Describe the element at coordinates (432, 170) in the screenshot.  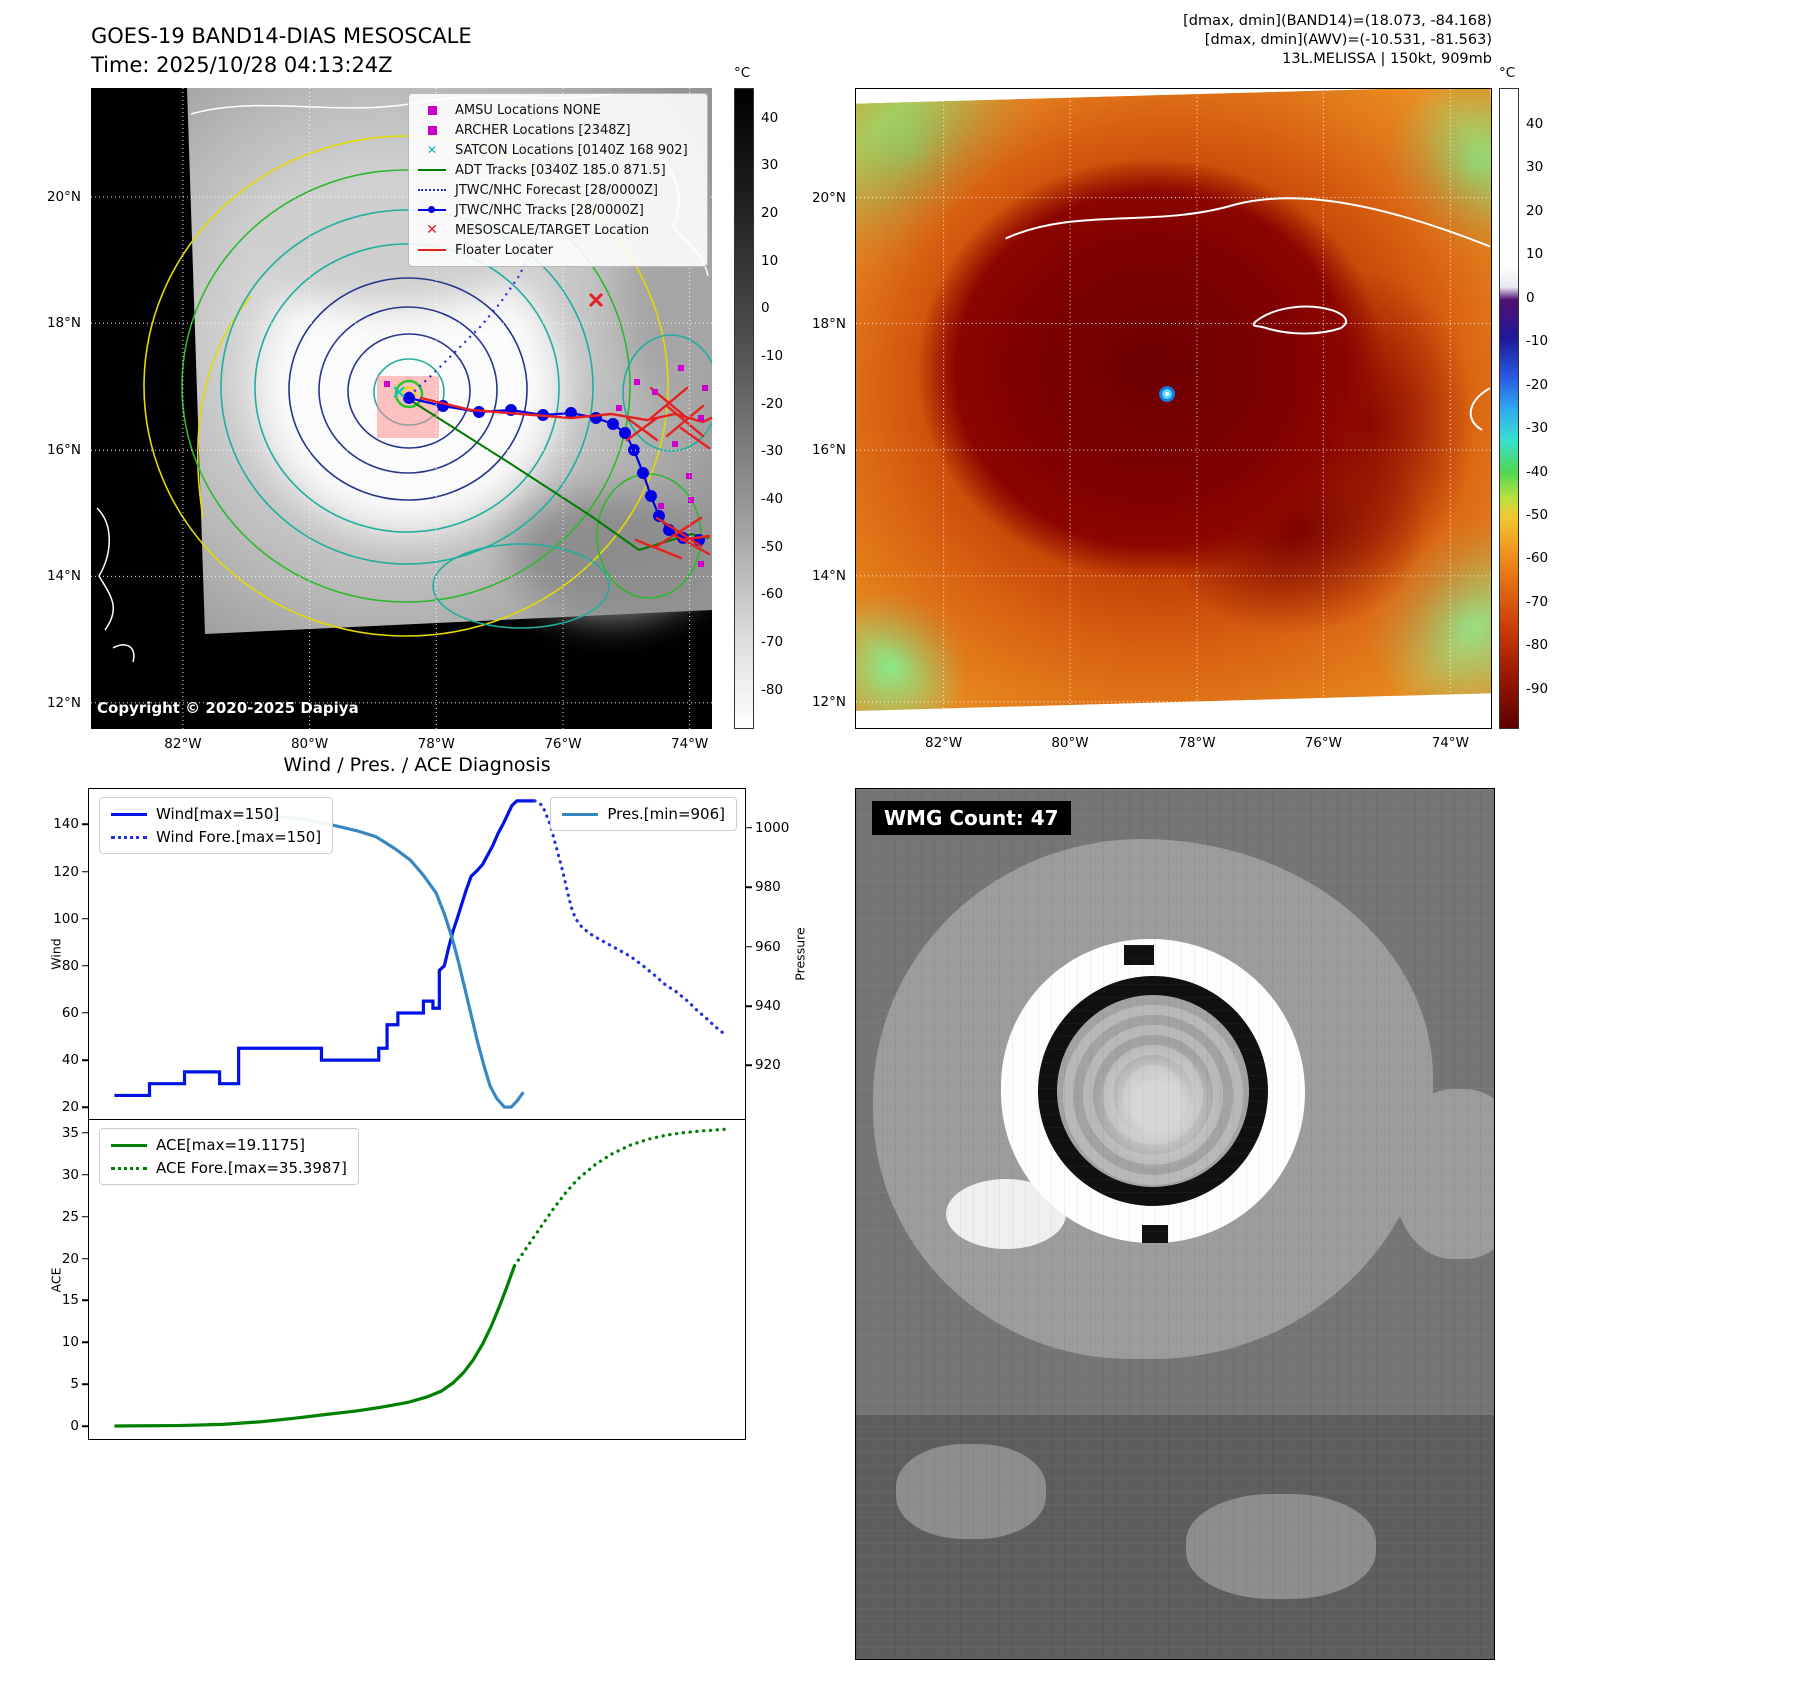
I see `line-marker-icon` at that location.